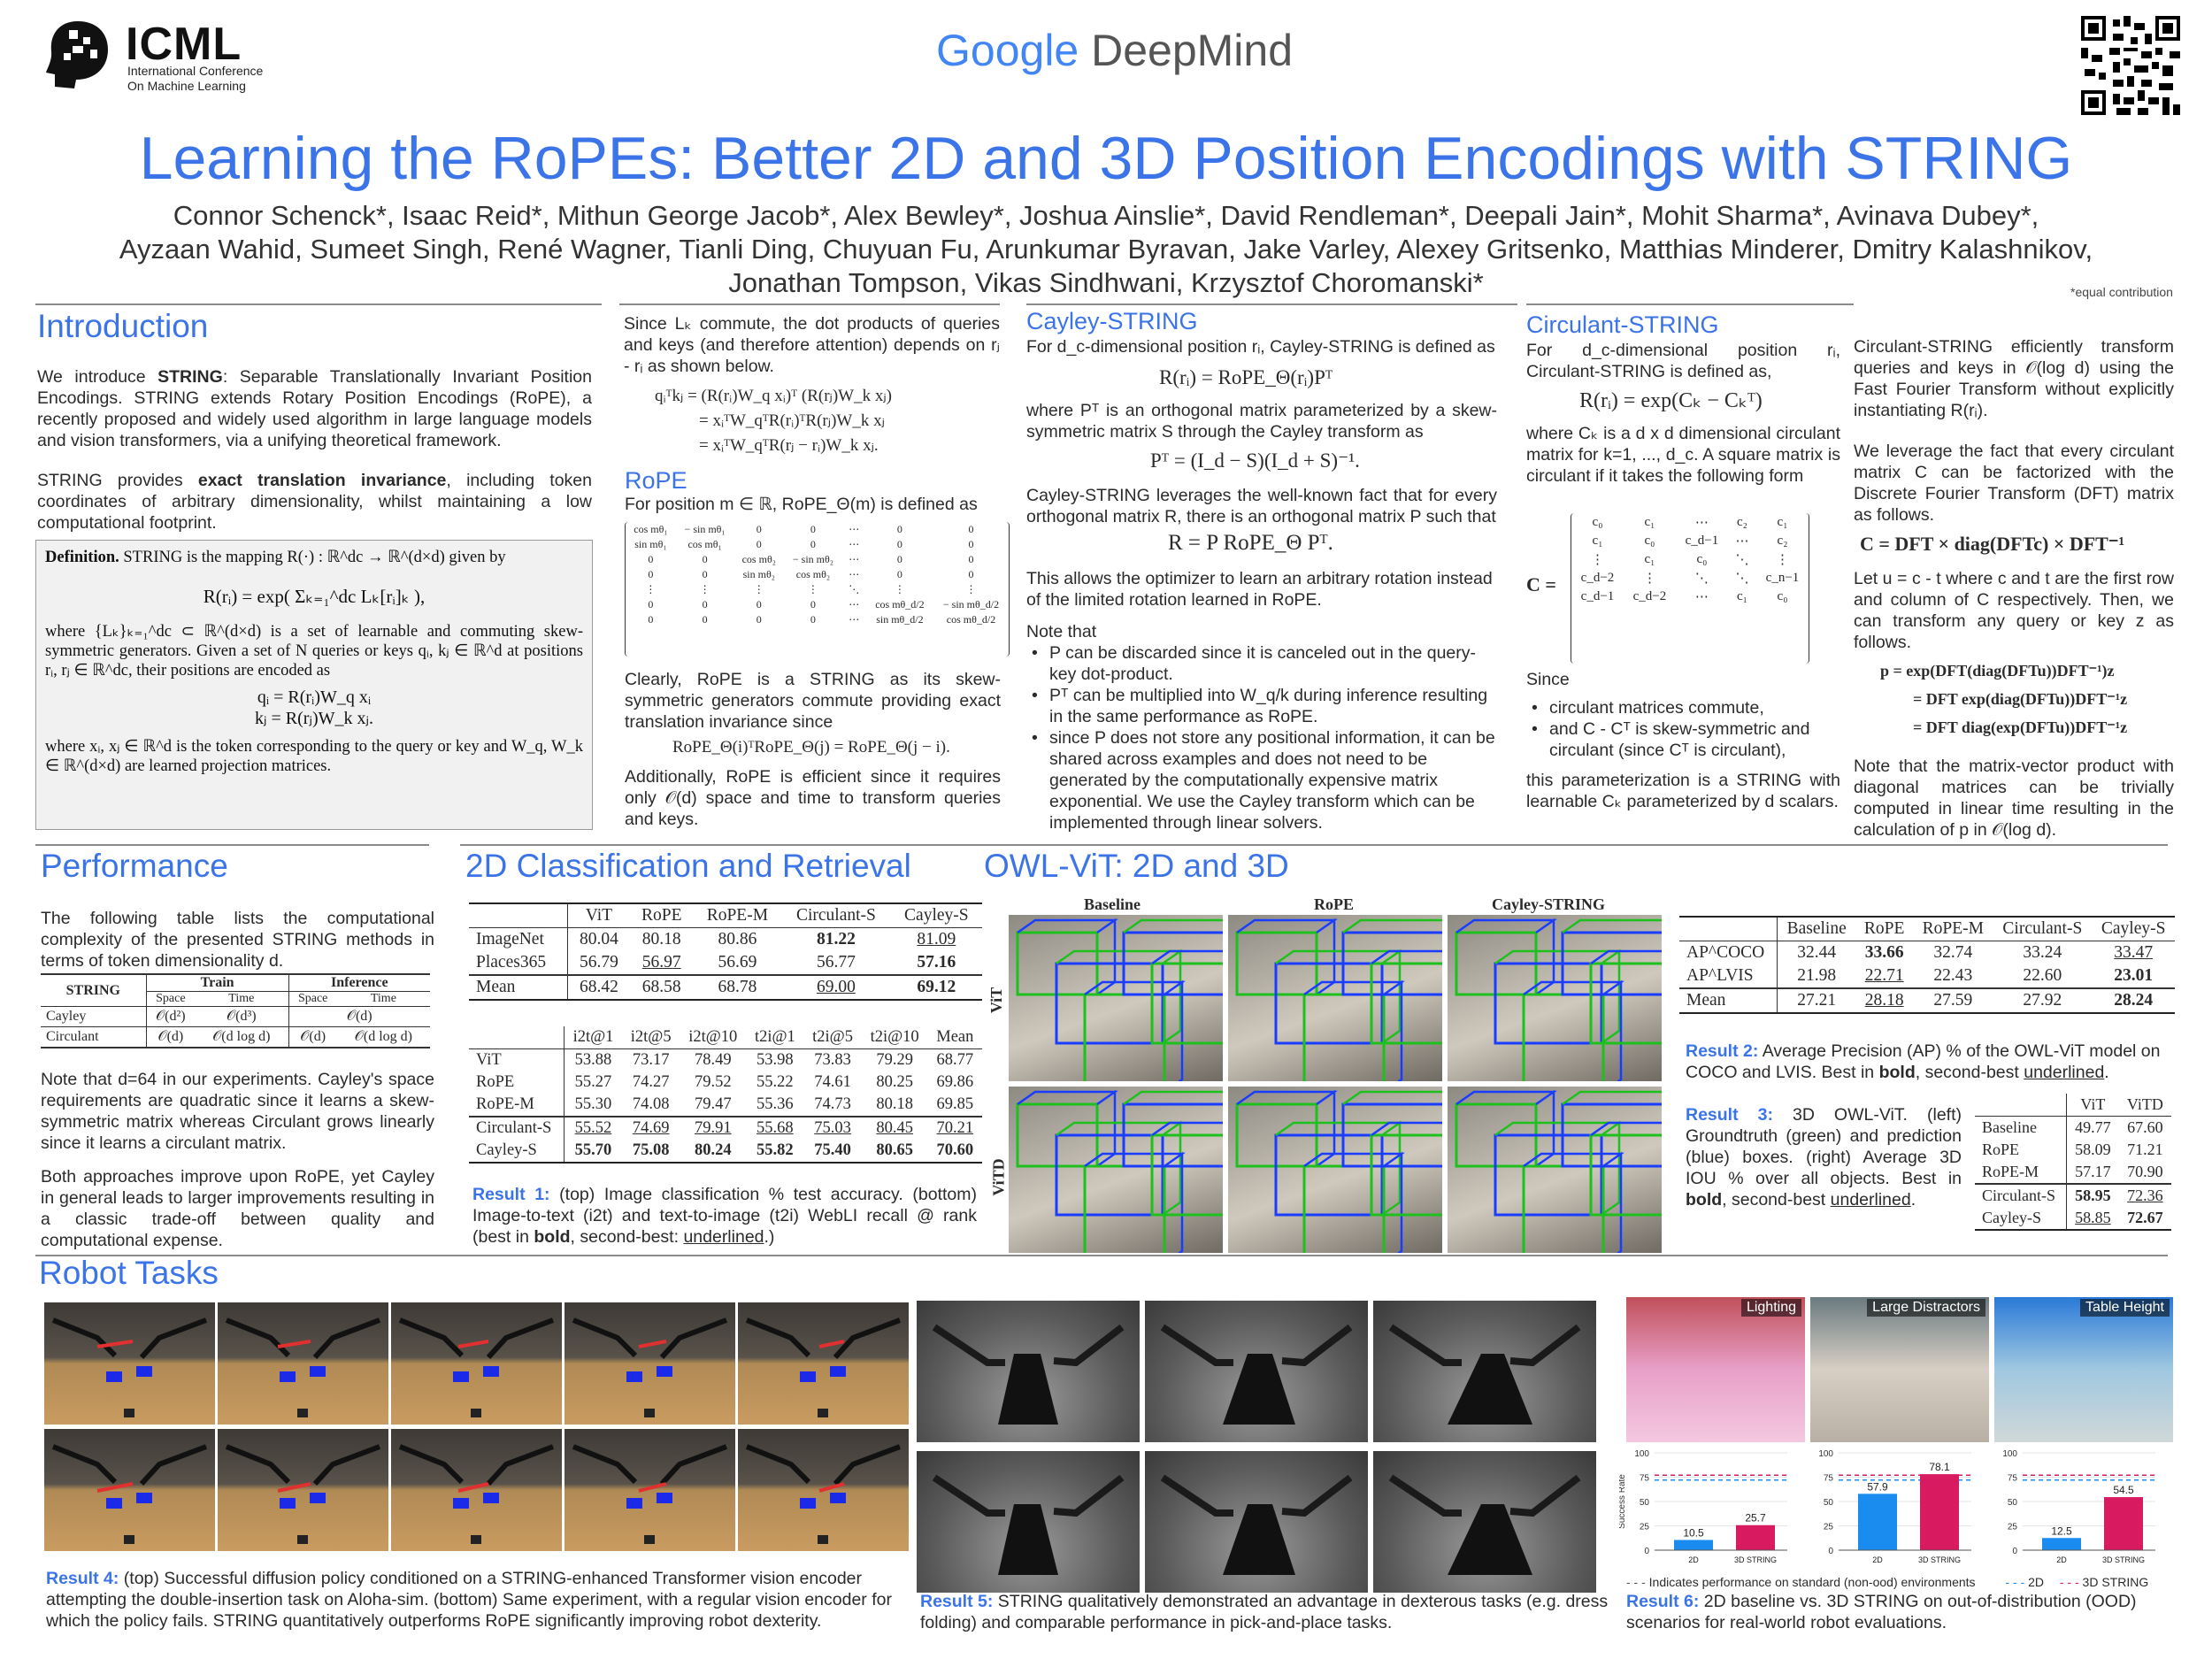 This screenshot has height=1659, width=2212. What do you see at coordinates (759, 574) in the screenshot?
I see `matrix-cell: sin mθ₂` at bounding box center [759, 574].